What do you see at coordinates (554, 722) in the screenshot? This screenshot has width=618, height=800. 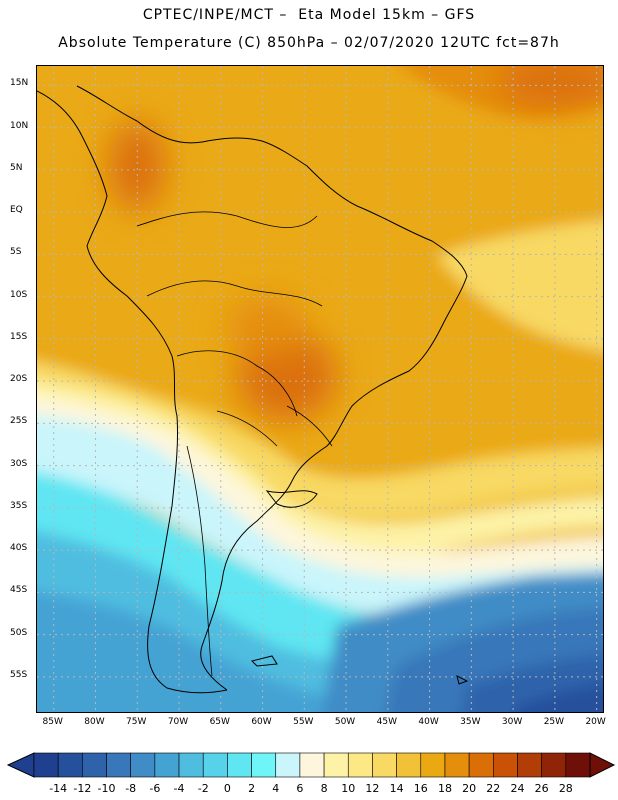 I see `lon-label: 25W` at bounding box center [554, 722].